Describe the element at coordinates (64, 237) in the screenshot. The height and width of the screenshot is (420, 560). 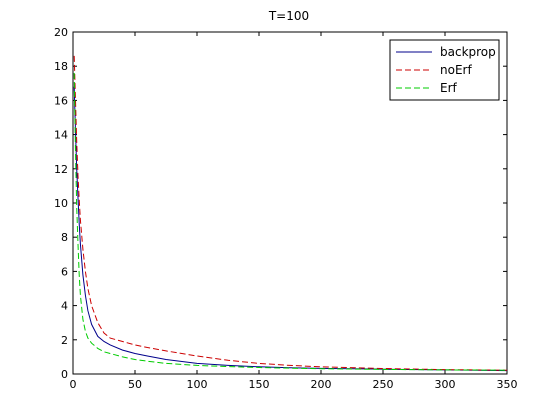
I see `y-tick-label: 8` at that location.